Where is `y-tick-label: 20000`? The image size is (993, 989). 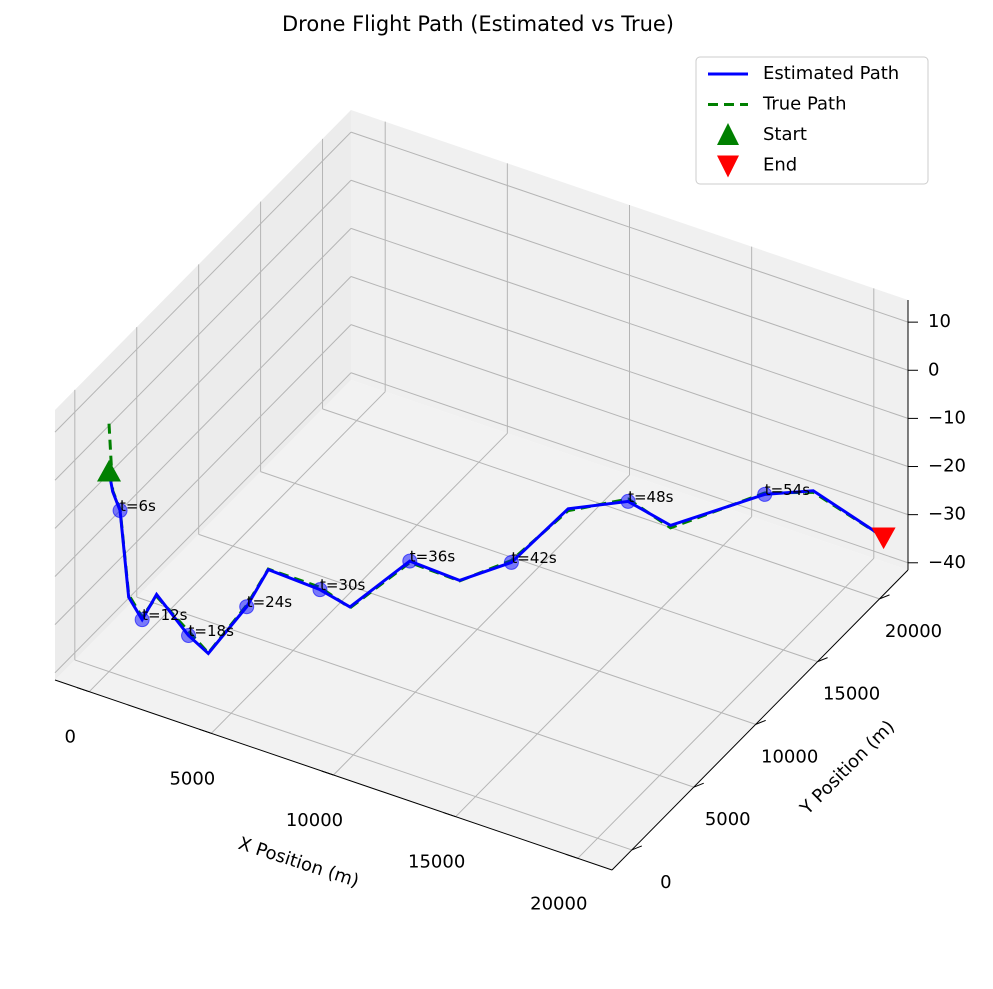 y-tick-label: 20000 is located at coordinates (913, 631).